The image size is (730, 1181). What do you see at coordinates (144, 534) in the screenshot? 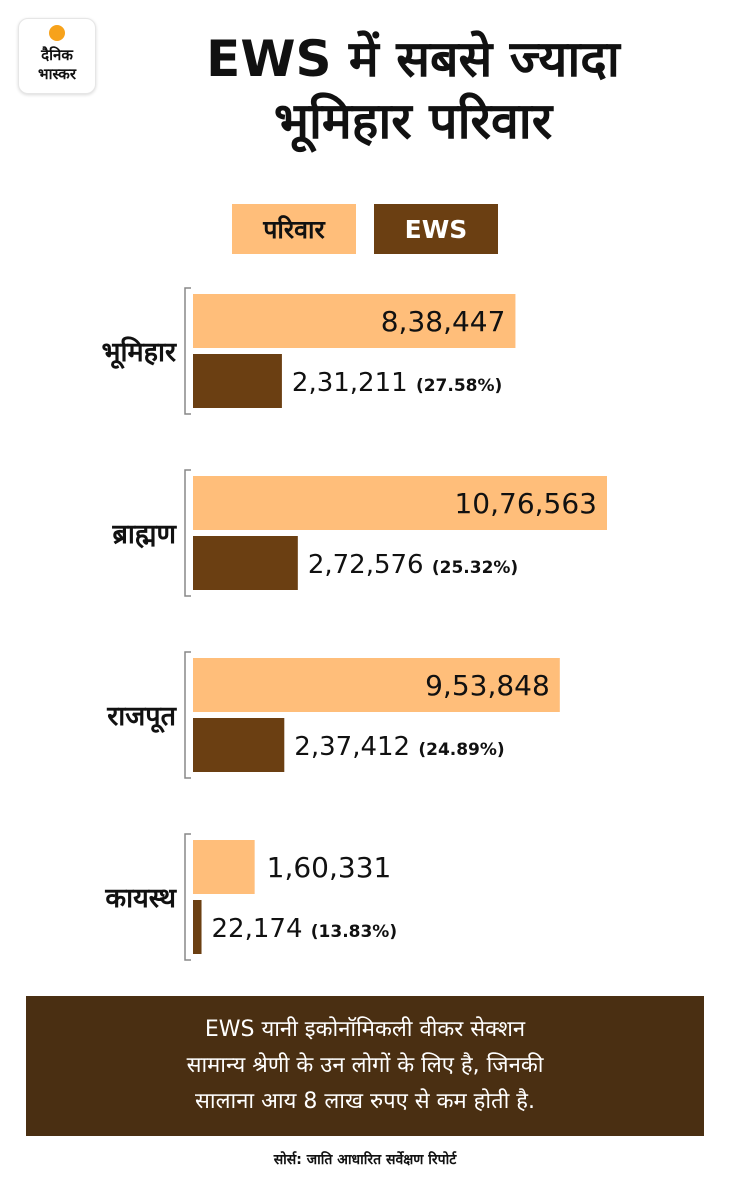
I see `category-label: ब्राह्मण` at bounding box center [144, 534].